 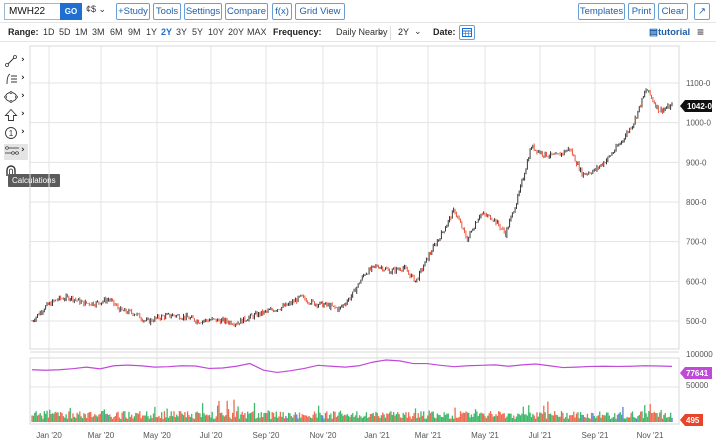 I want to click on shape-tool-icon, so click(x=11, y=97).